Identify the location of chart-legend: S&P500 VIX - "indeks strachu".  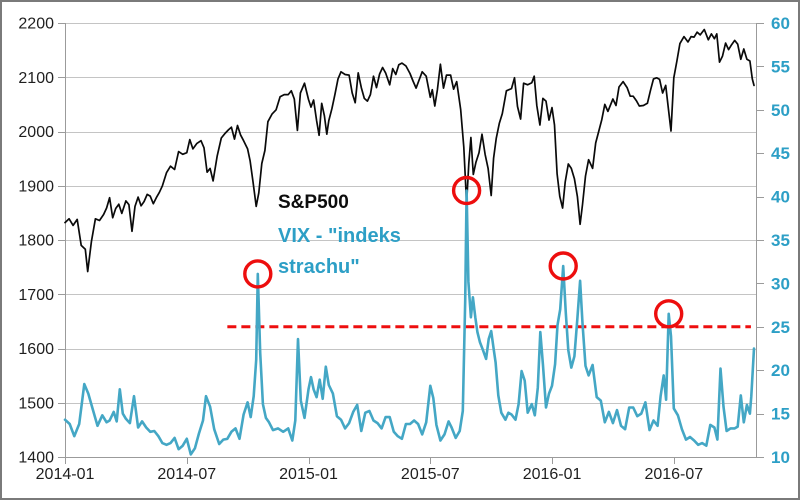
(349, 237).